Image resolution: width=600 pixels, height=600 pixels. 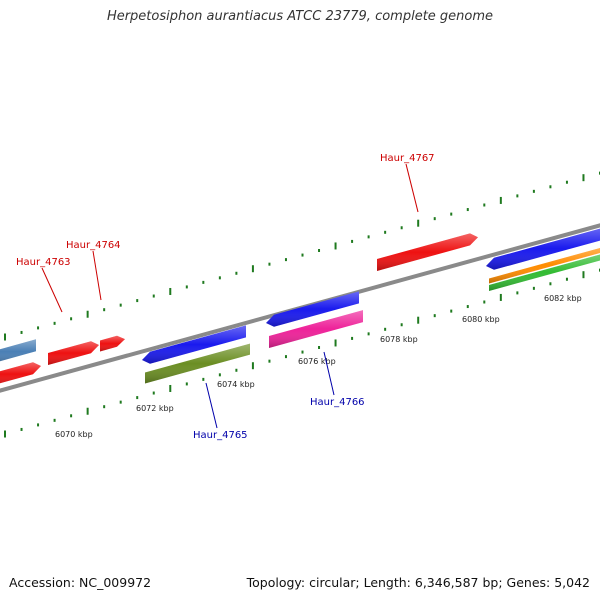 What do you see at coordinates (220, 435) in the screenshot?
I see `gene-label-haur-4765: Haur_4765` at bounding box center [220, 435].